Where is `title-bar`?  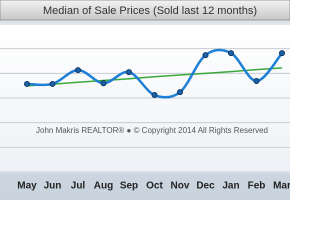
title-bar is located at coordinates (145, 10).